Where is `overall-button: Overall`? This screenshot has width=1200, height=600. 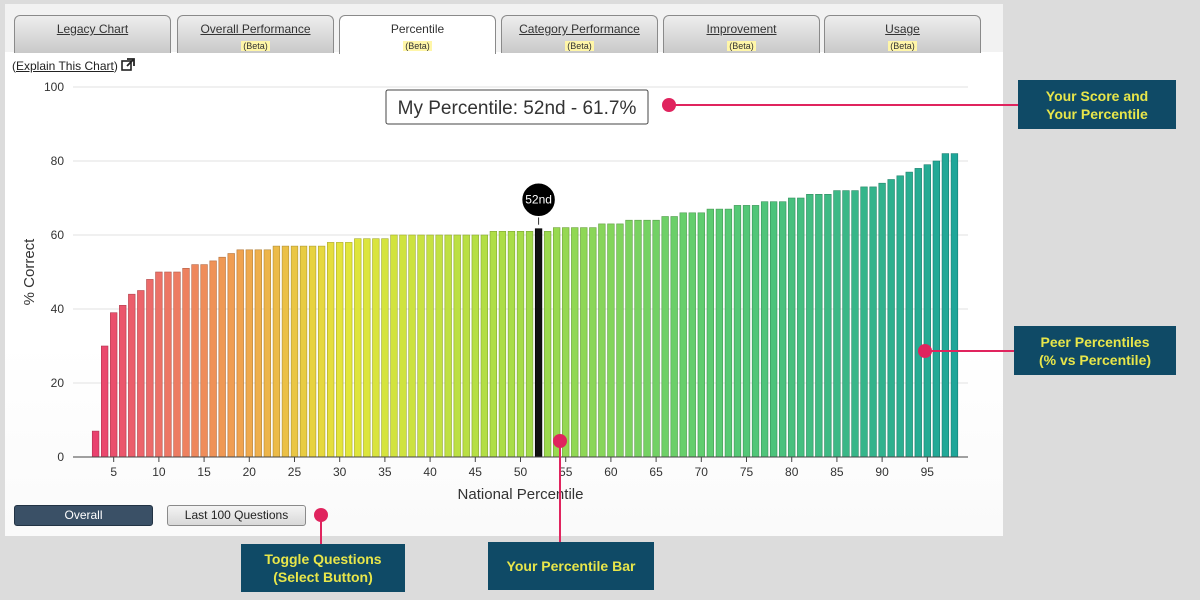
overall-button: Overall is located at coordinates (83, 515).